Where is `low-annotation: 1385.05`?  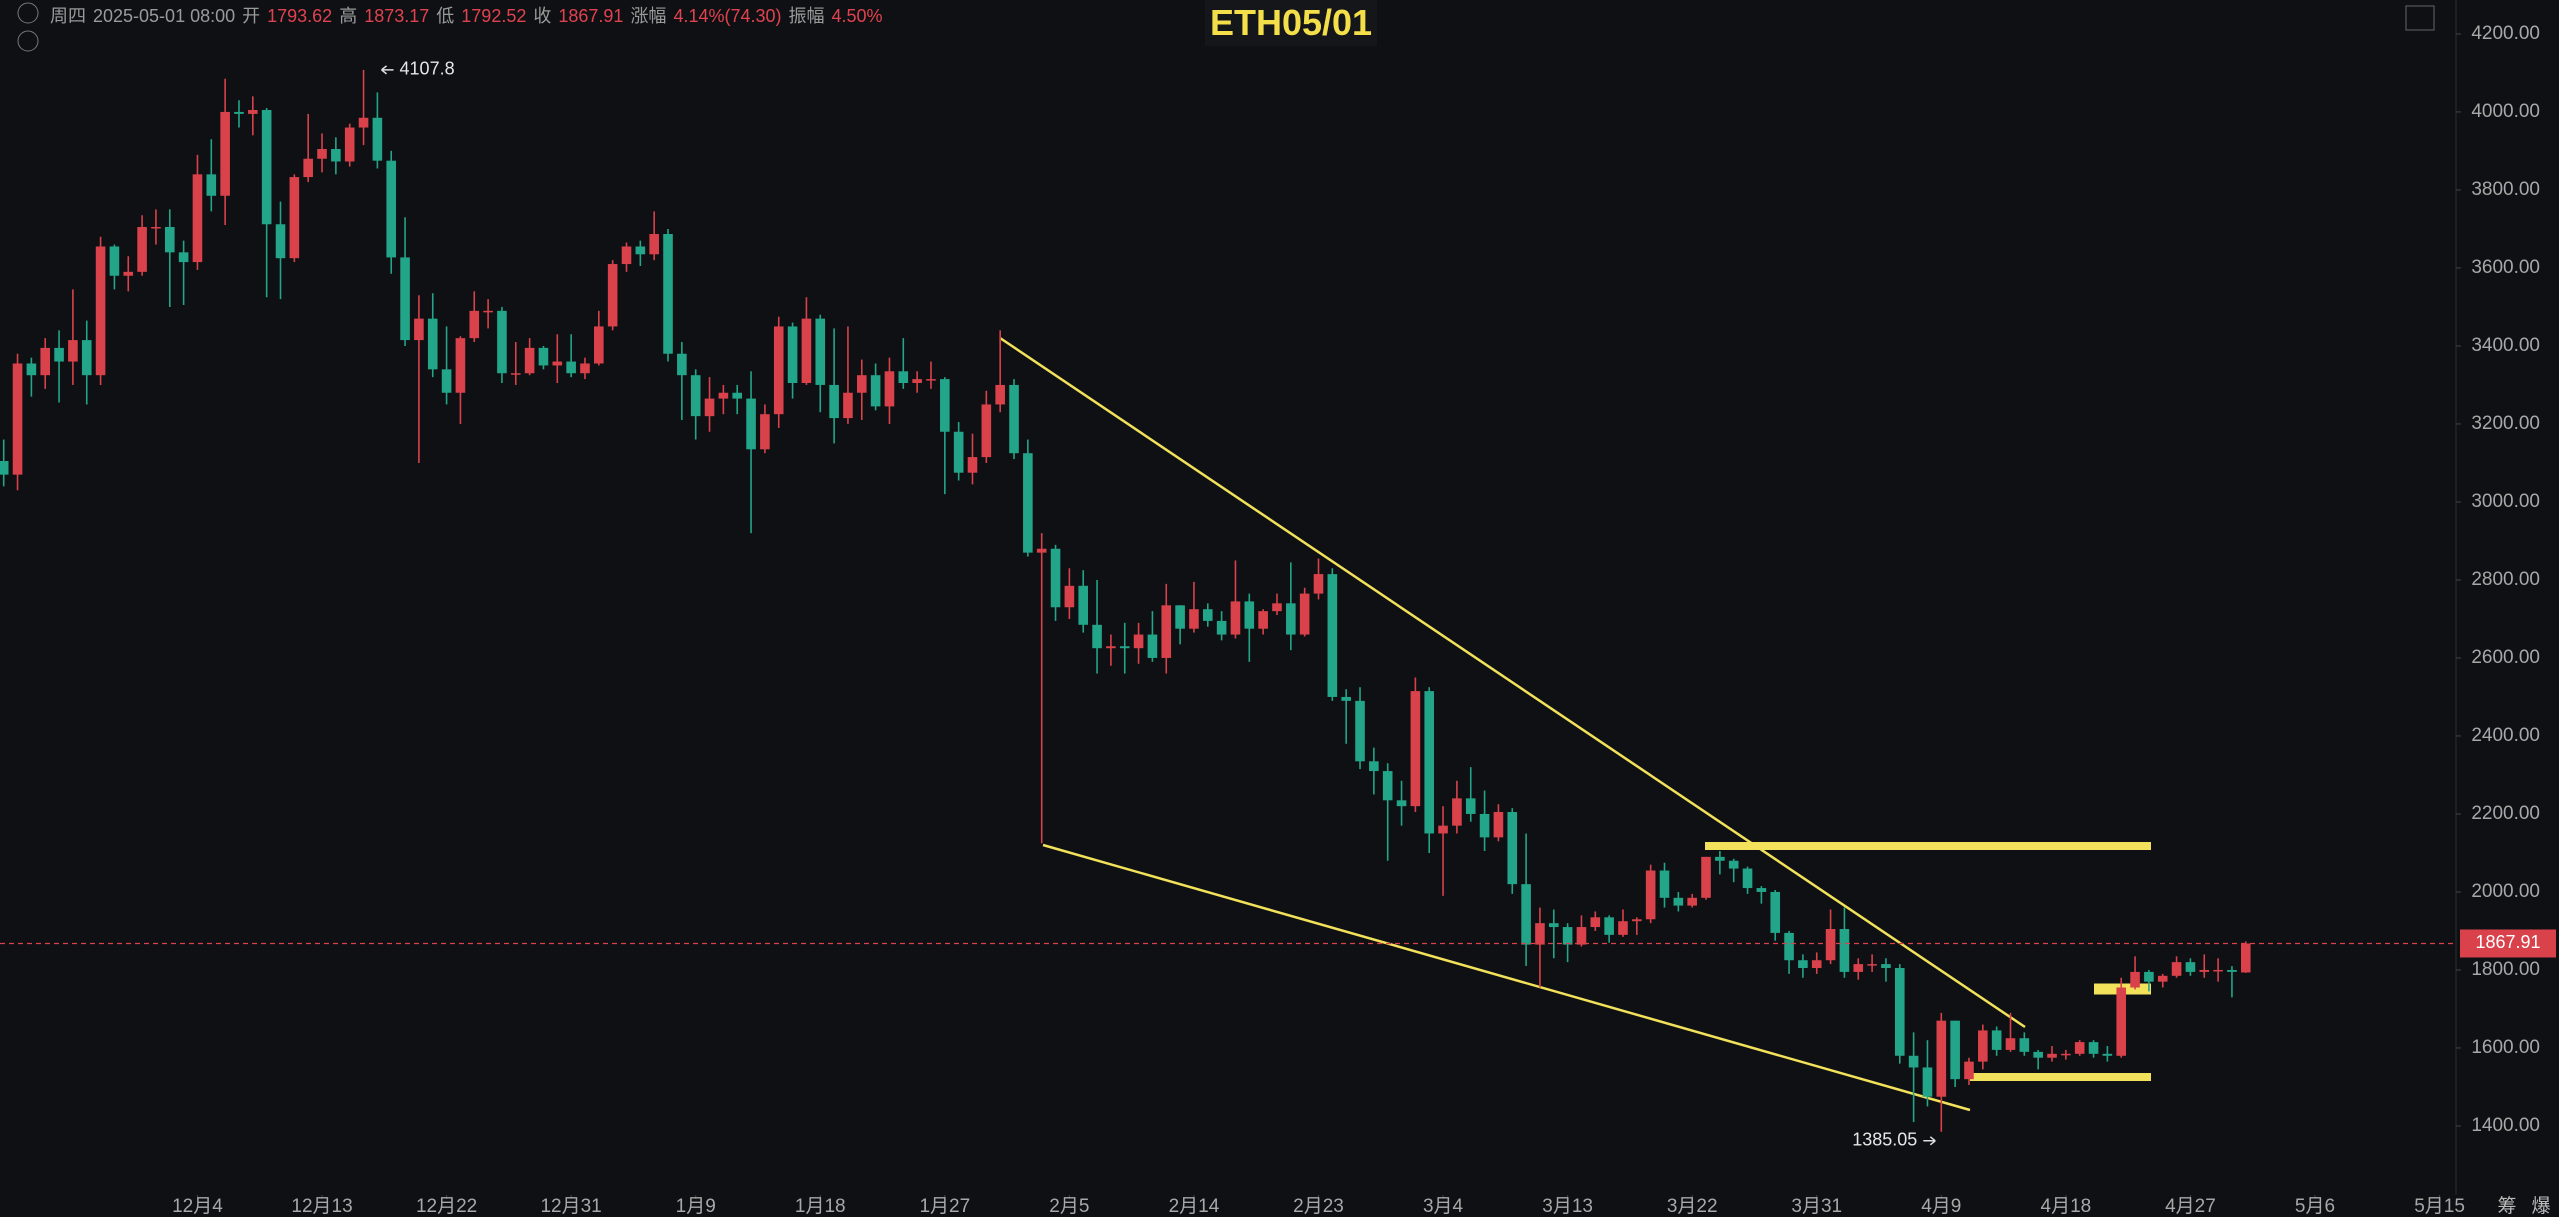 low-annotation: 1385.05 is located at coordinates (1884, 1140).